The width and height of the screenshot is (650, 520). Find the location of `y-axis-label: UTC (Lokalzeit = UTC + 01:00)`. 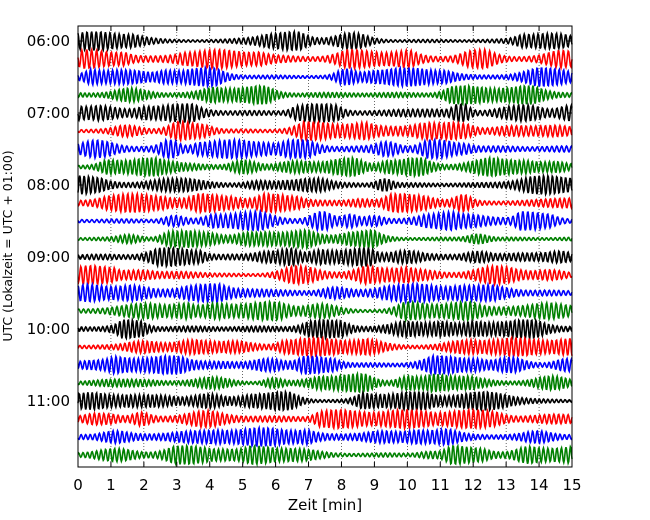

y-axis-label: UTC (Lokalzeit = UTC + 01:00) is located at coordinates (7, 245).